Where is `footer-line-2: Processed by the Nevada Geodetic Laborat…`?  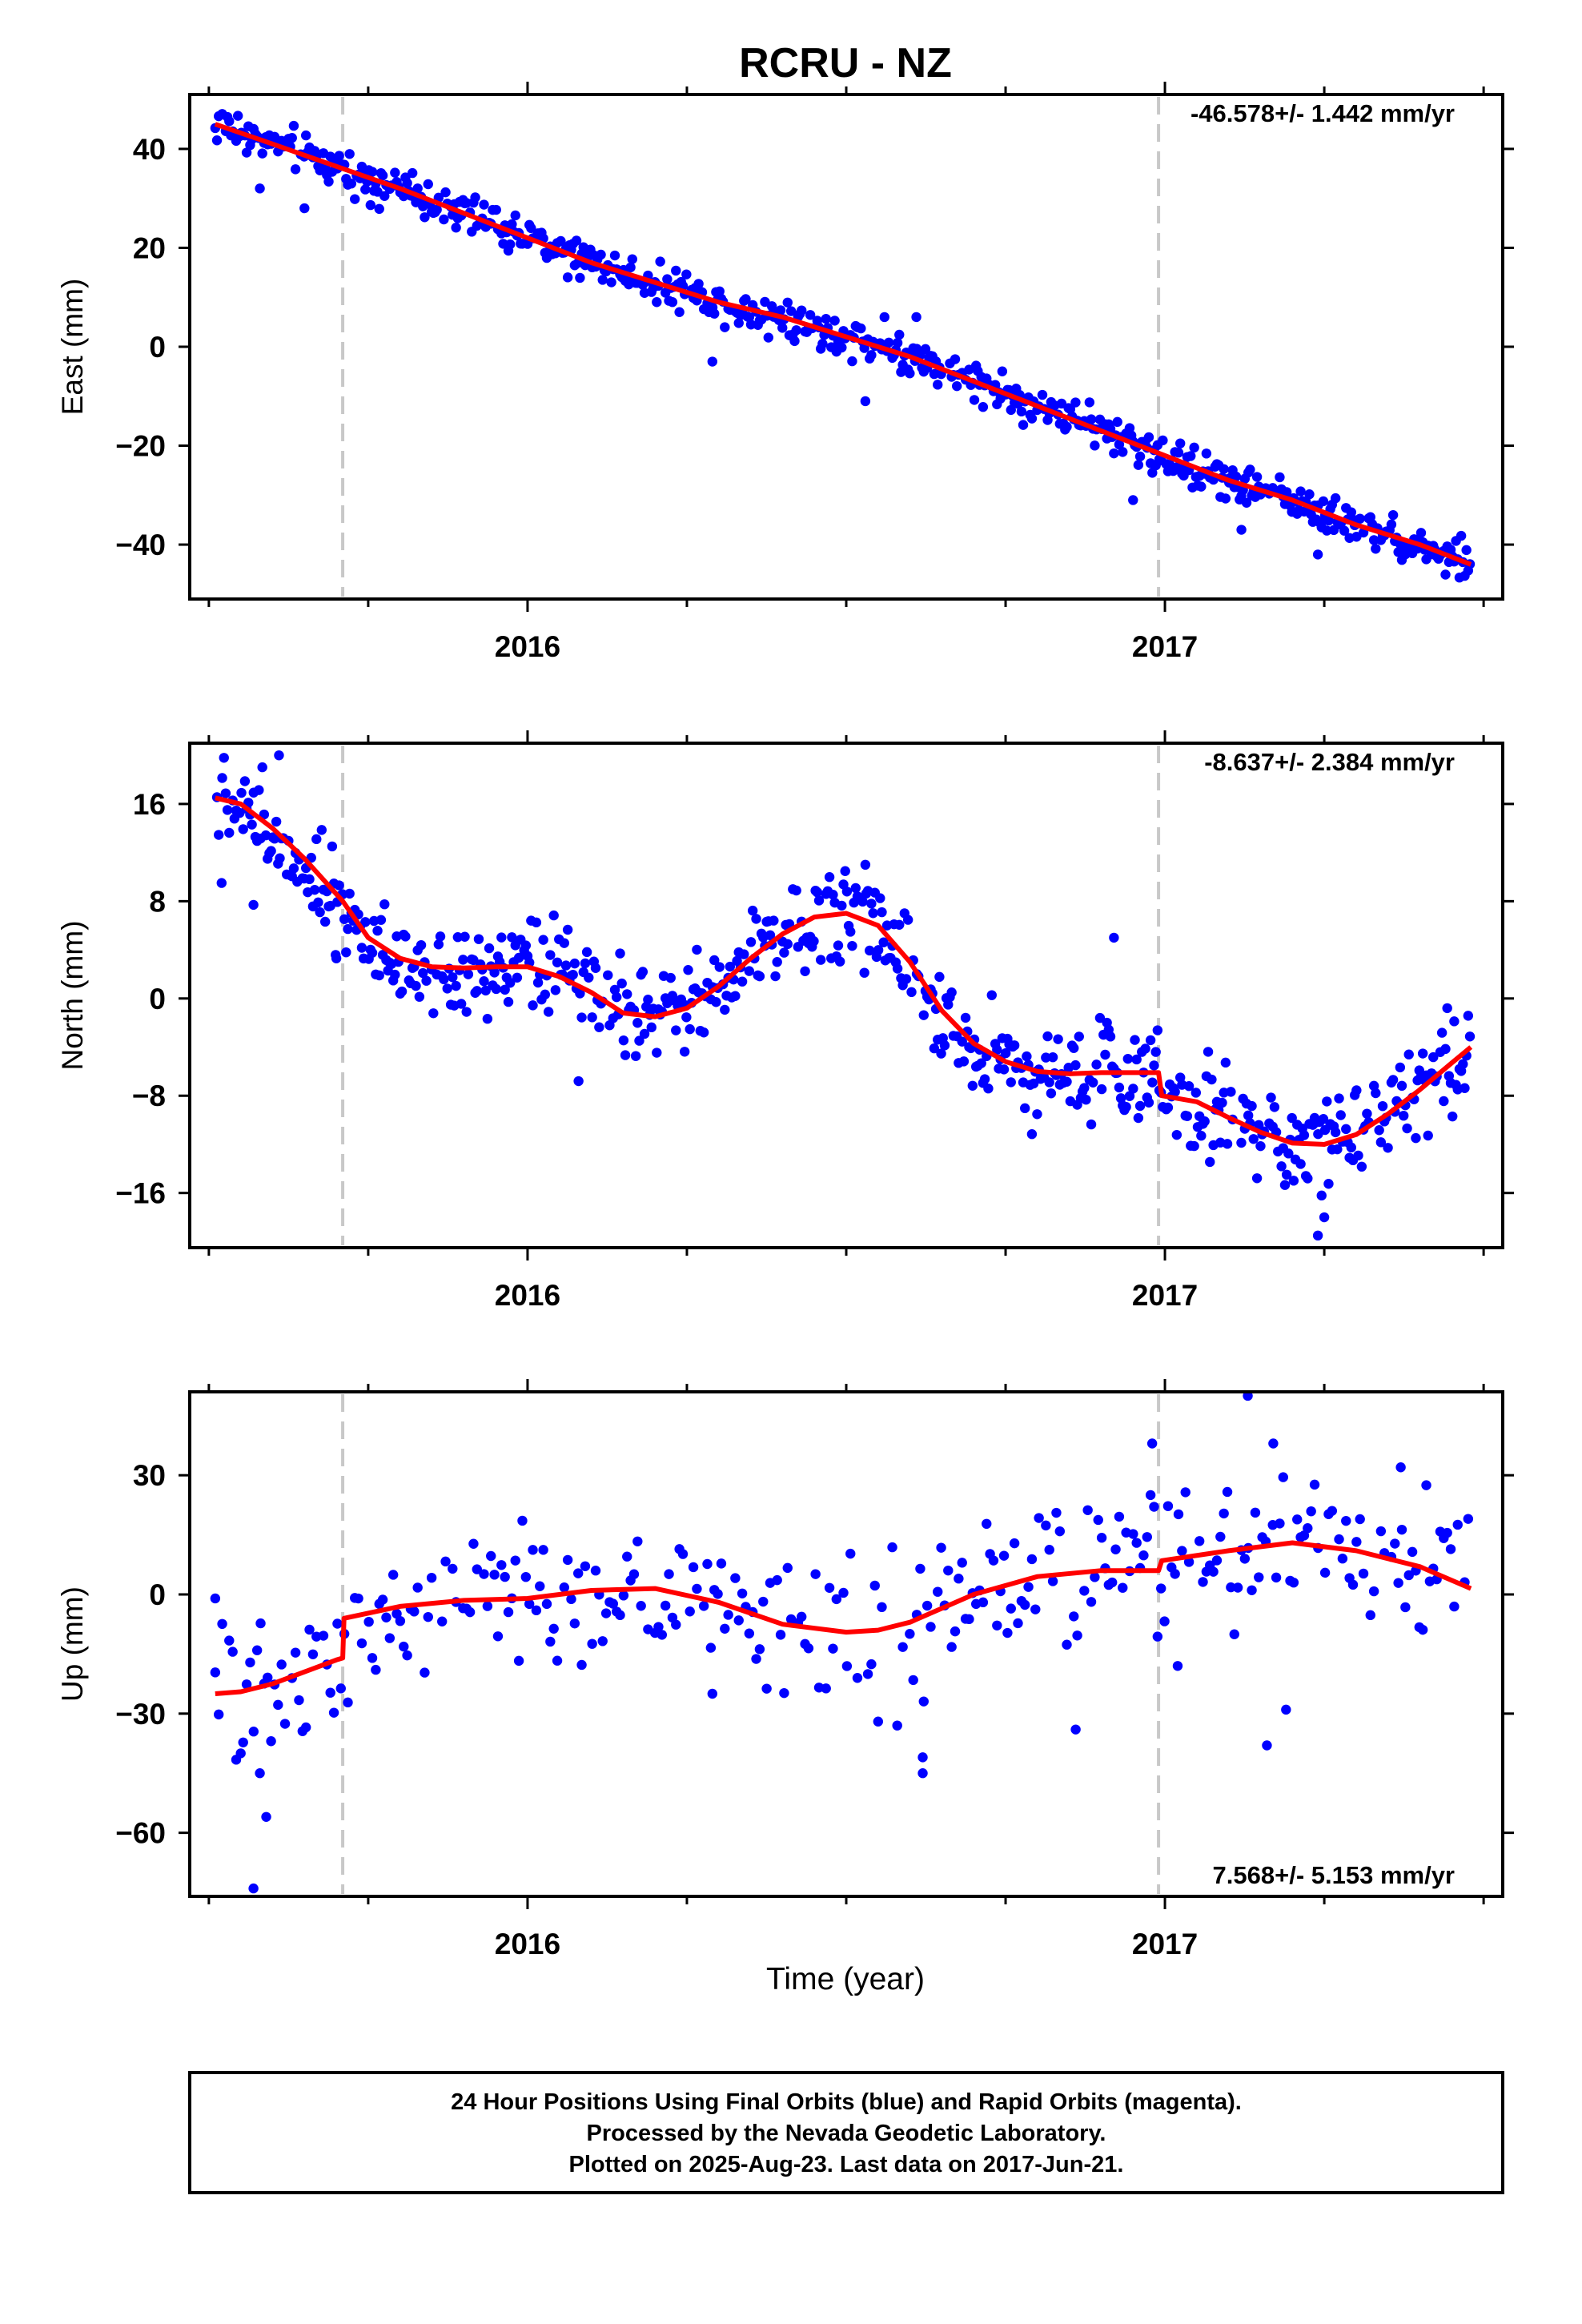 footer-line-2: Processed by the Nevada Geodetic Laborat… is located at coordinates (847, 2133).